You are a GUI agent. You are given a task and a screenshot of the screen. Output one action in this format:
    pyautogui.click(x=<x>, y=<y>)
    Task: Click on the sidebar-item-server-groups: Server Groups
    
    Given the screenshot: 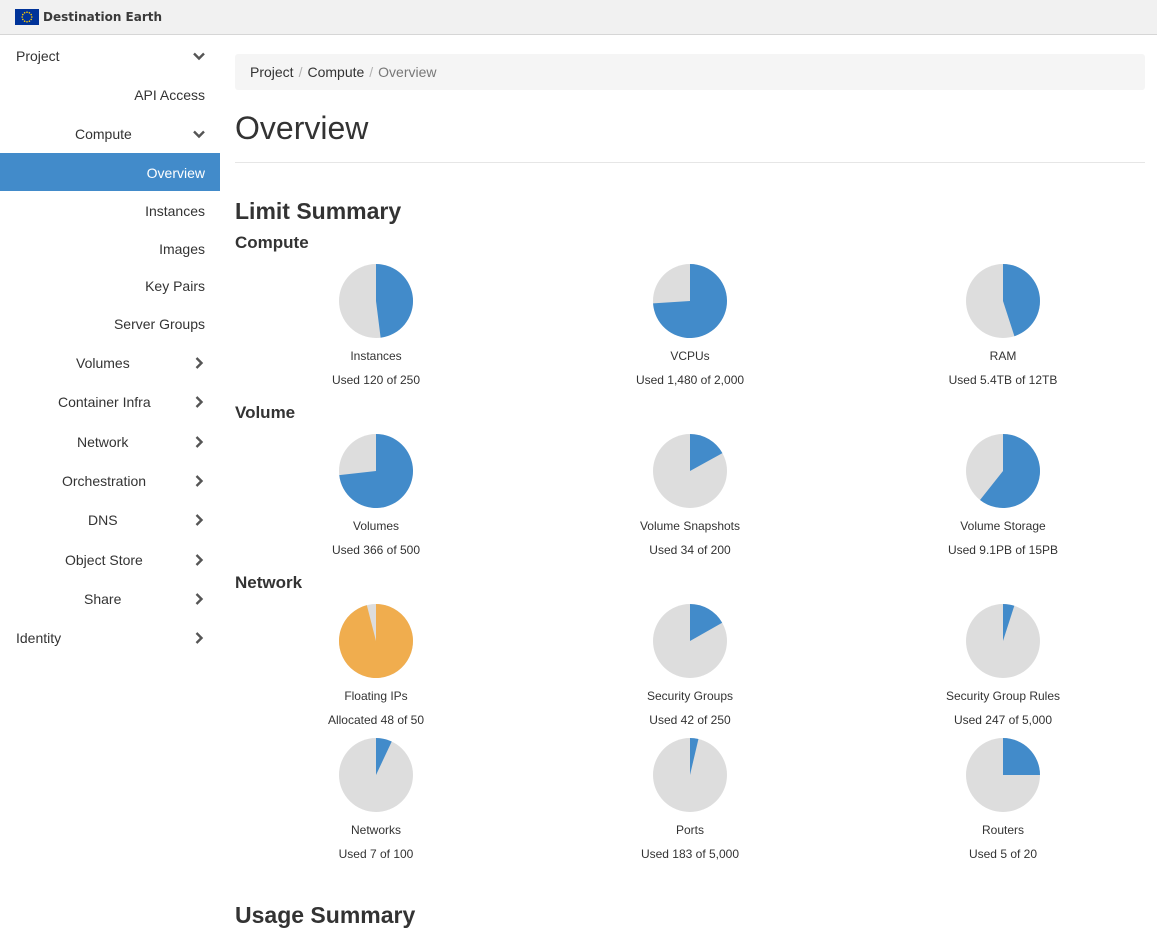 What is the action you would take?
    pyautogui.click(x=110, y=323)
    